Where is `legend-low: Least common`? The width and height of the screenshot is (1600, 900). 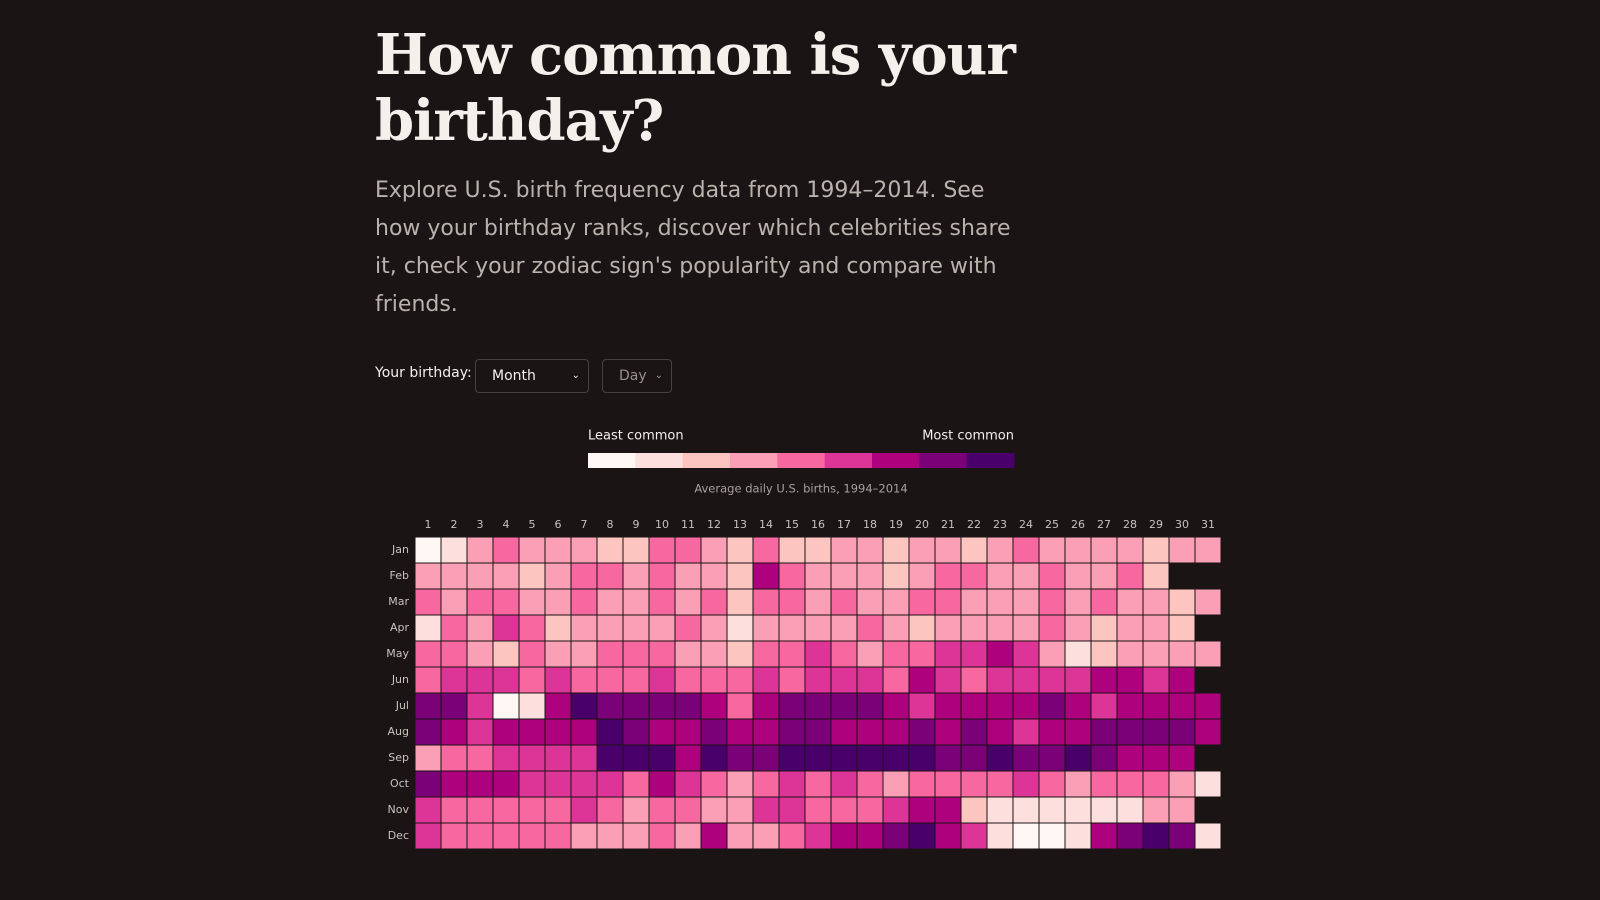 legend-low: Least common is located at coordinates (636, 436).